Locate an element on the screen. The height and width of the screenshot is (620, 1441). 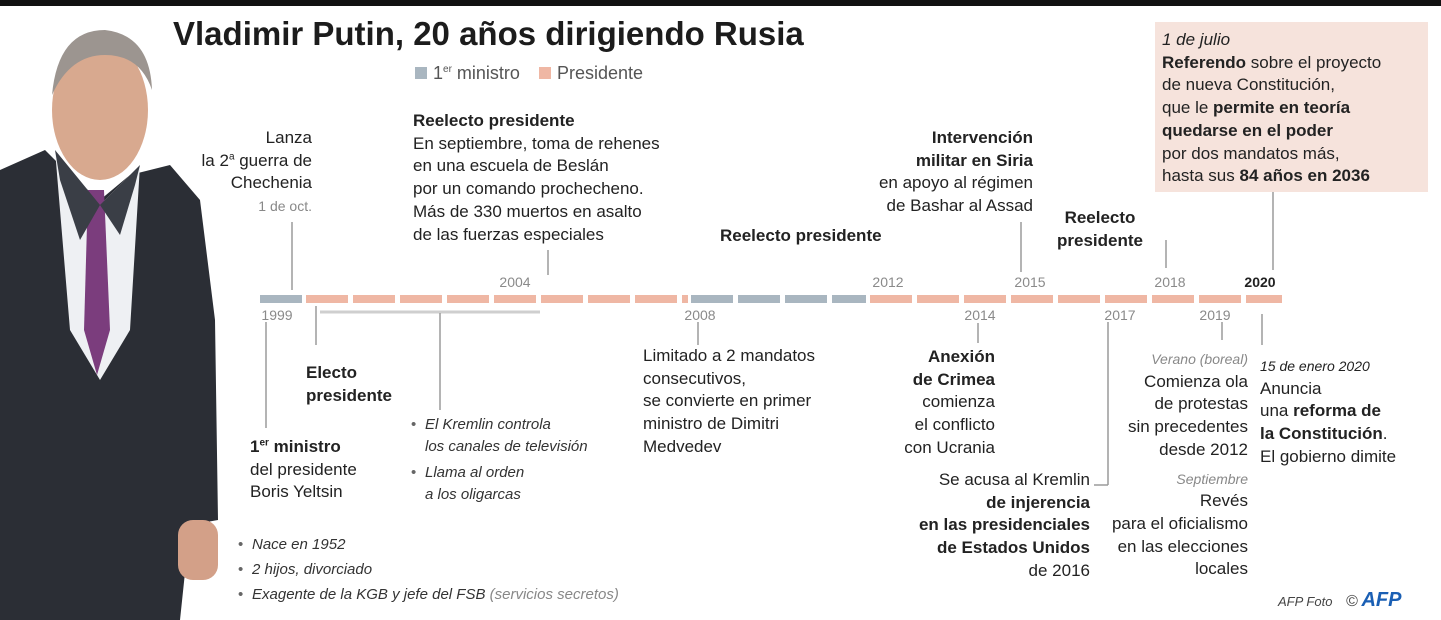
text: en las presidenciales is located at coordinates (1004, 525).